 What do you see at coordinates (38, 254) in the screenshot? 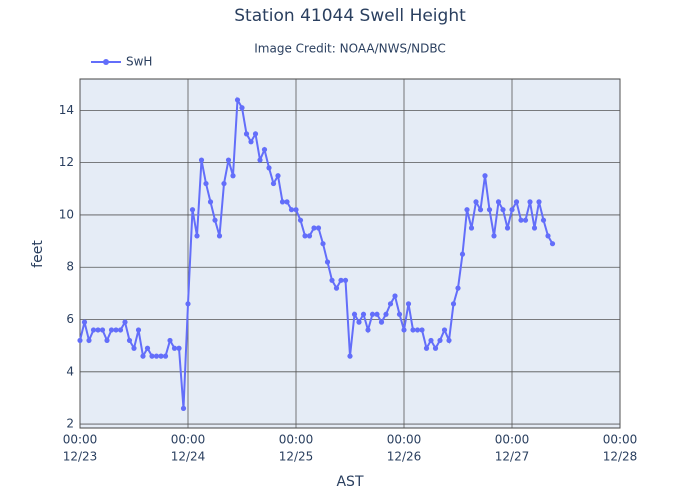
I see `y-axis-label: feet` at bounding box center [38, 254].